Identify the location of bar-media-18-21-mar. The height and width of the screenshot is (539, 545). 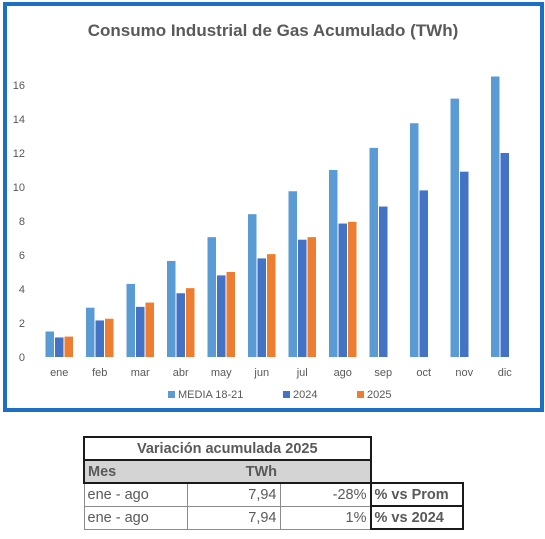
(130, 320).